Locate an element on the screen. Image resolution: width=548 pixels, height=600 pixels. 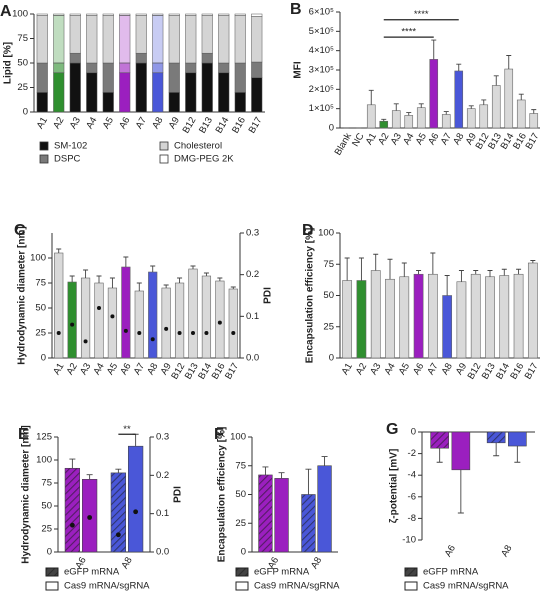
panel-label: B is located at coordinates (296, 9).